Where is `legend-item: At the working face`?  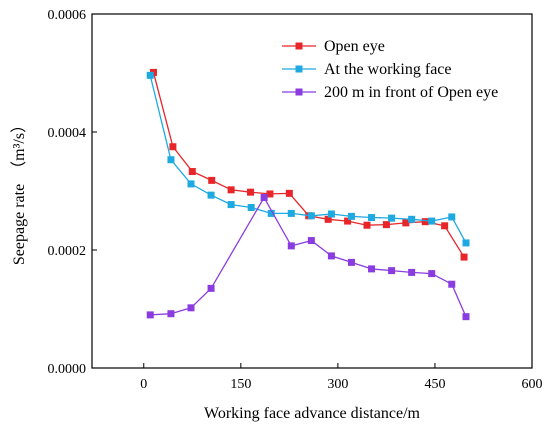 legend-item: At the working face is located at coordinates (367, 69).